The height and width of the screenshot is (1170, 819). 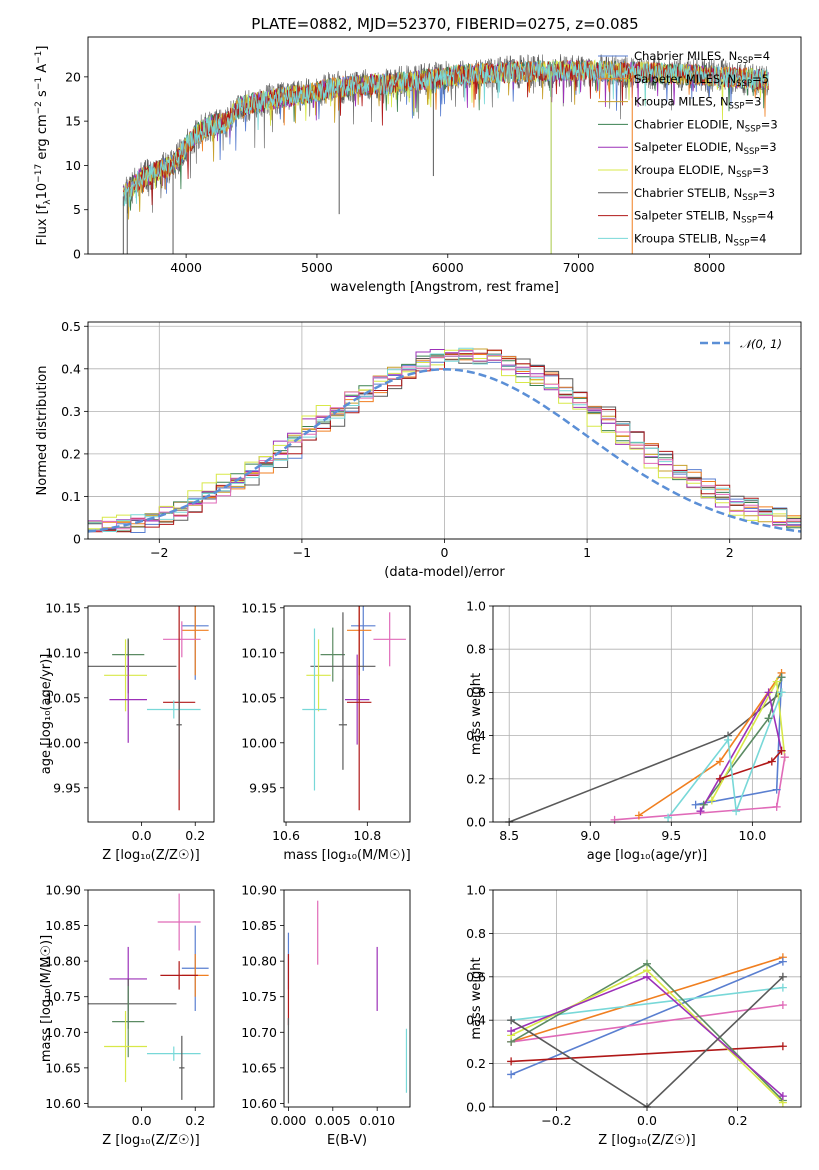 I want to click on x-tick-label: 6000, so click(x=448, y=267).